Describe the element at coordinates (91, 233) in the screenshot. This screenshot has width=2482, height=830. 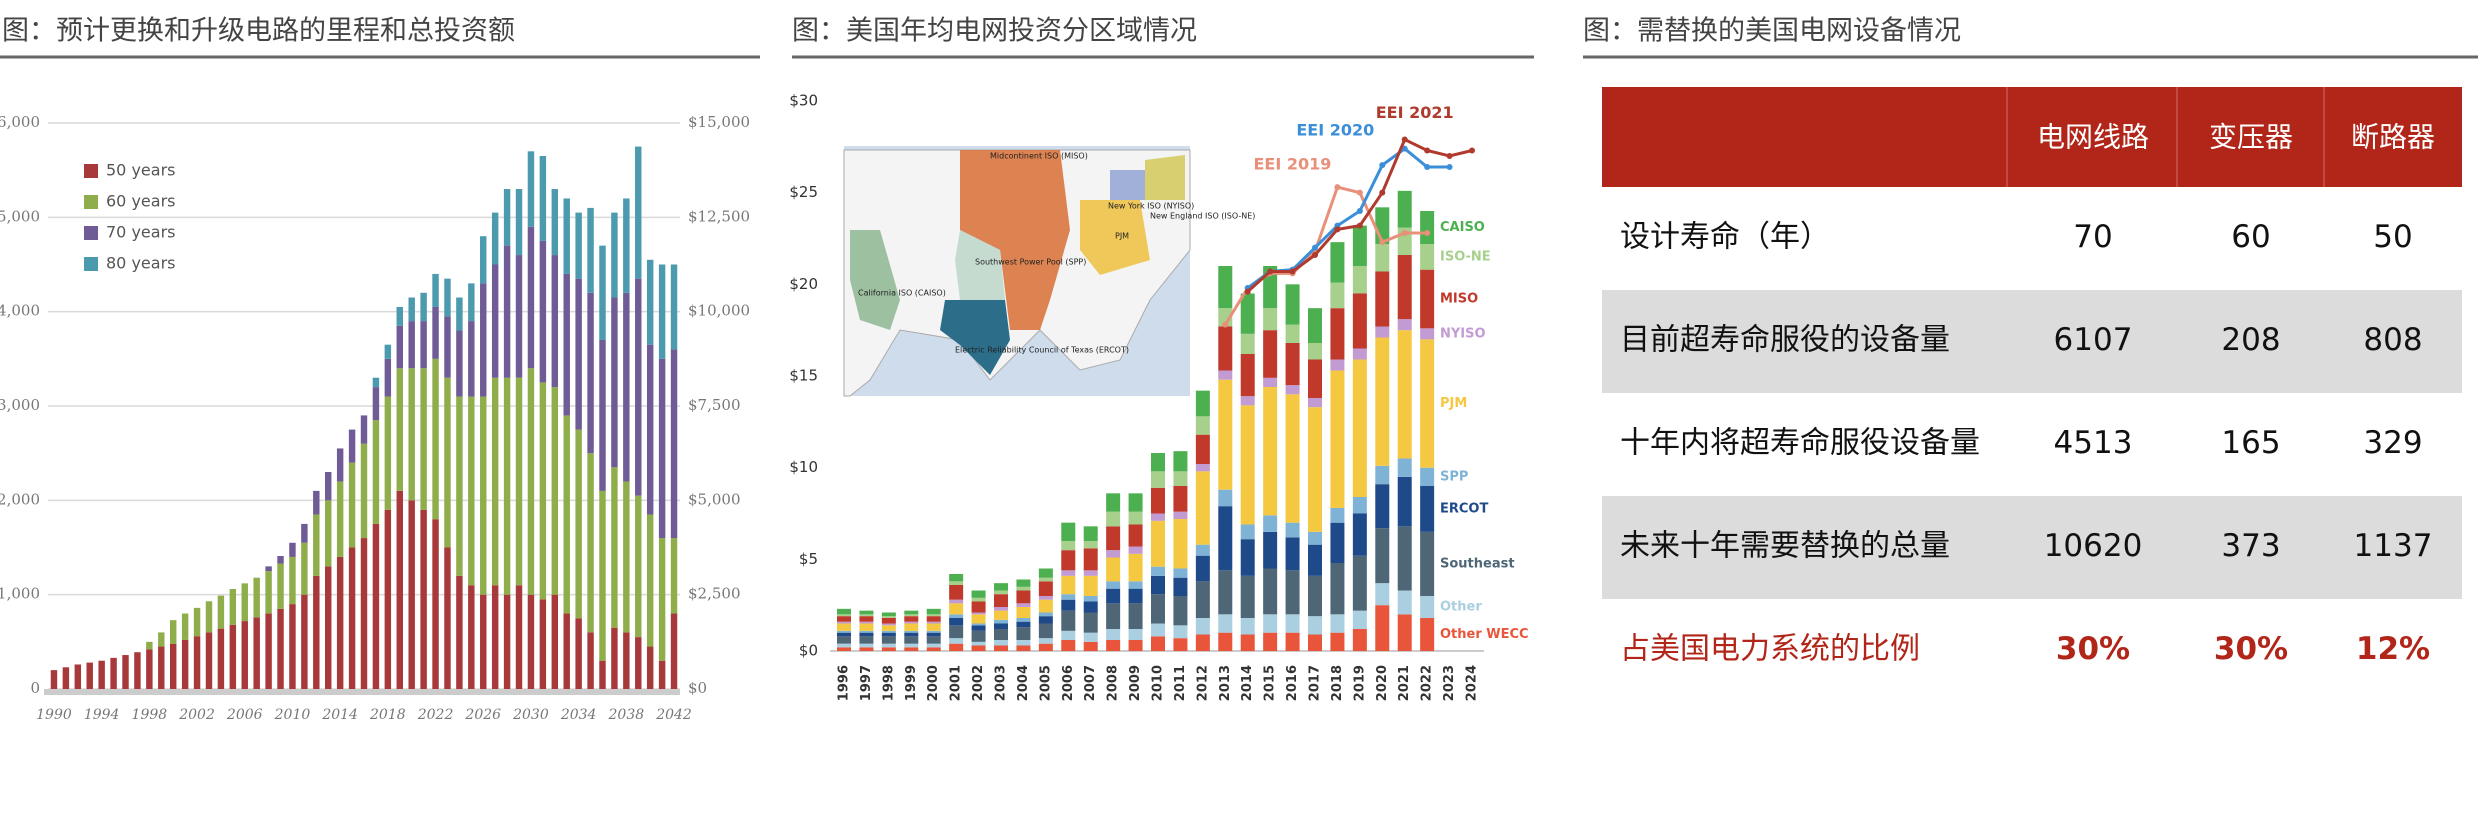
I see `legend-swatch` at that location.